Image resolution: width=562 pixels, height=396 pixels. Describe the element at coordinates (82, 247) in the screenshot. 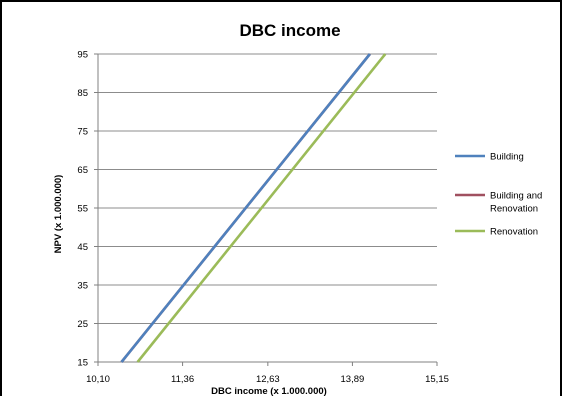

I see `y-tick-label: 45` at that location.